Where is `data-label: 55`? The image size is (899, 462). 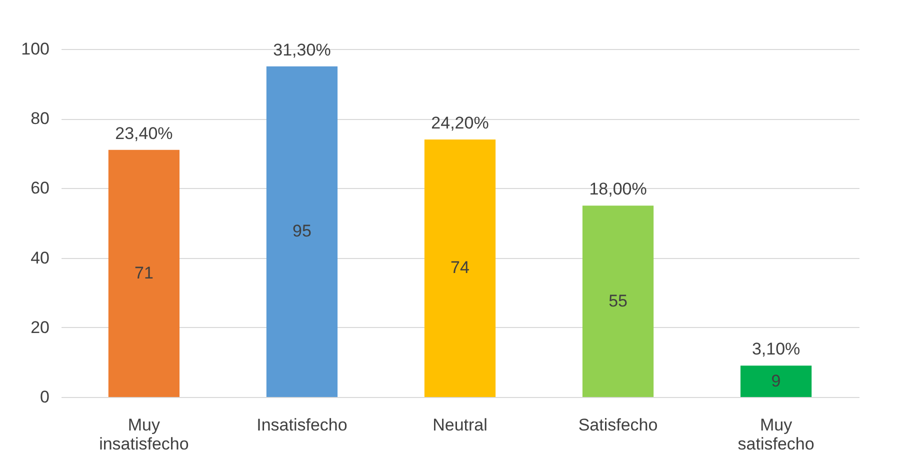 data-label: 55 is located at coordinates (618, 300).